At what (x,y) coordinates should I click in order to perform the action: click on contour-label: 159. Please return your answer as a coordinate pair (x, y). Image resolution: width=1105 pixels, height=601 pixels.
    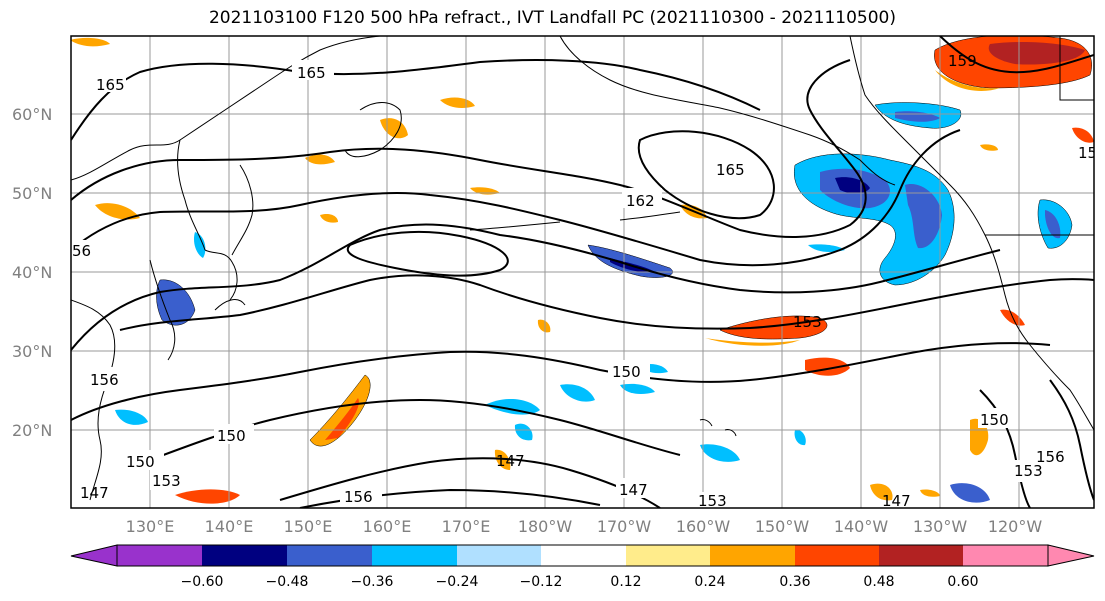
    Looking at the image, I should click on (962, 61).